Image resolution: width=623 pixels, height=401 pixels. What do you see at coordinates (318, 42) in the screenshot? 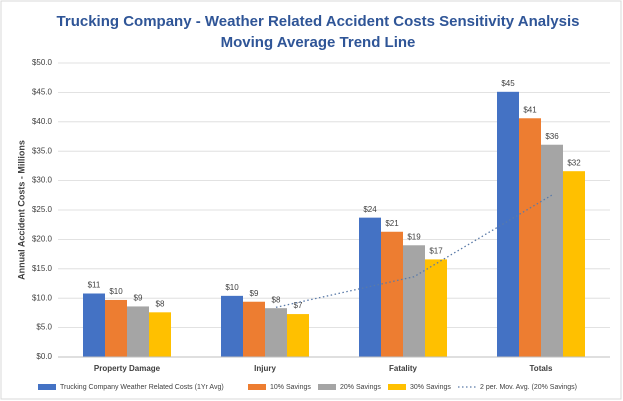
I see `chart-subtitle: Moving Average Trend Line` at bounding box center [318, 42].